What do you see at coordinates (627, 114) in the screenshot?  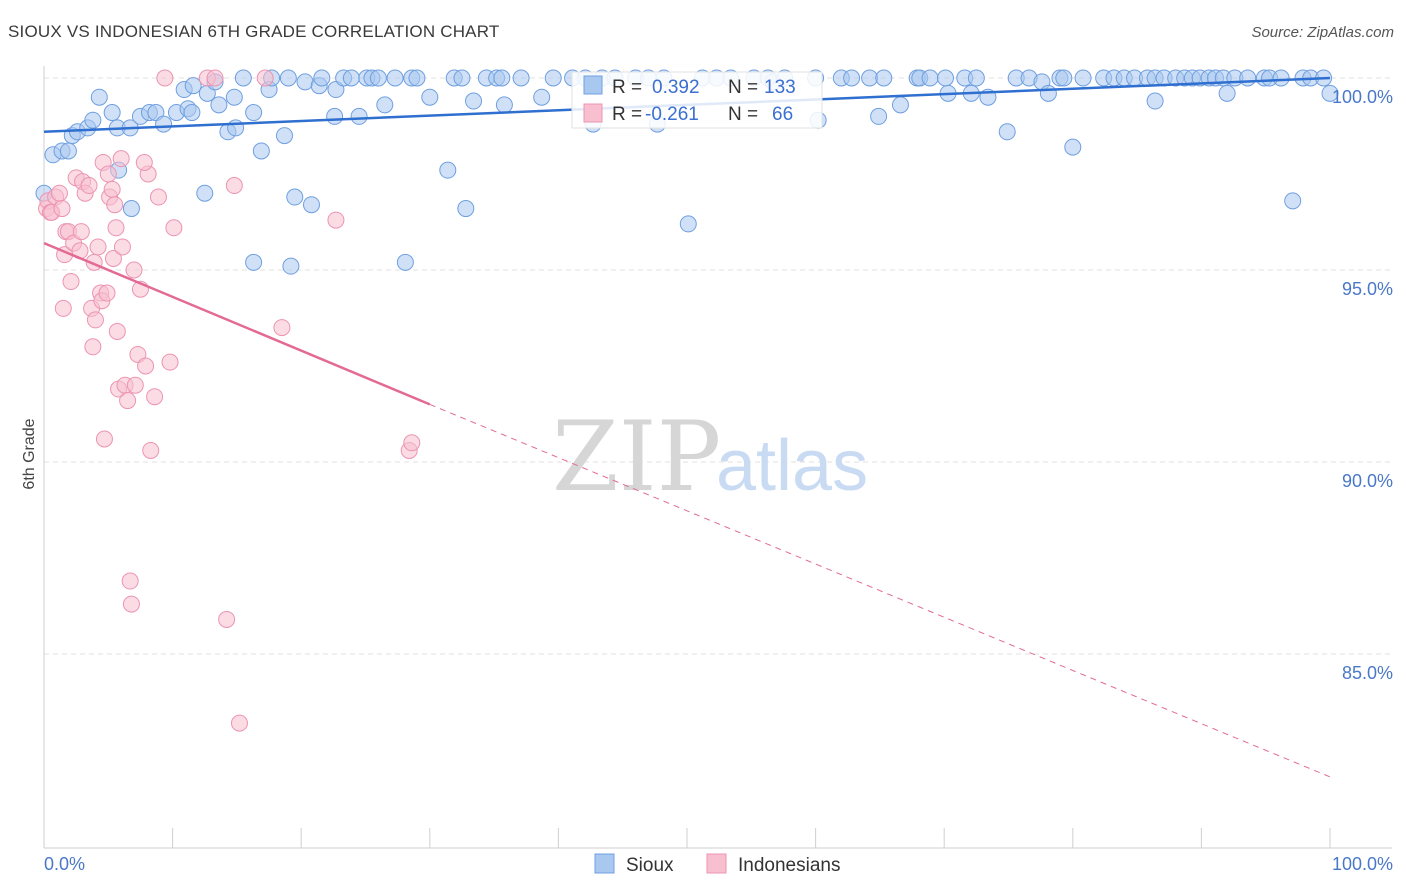 I see `indonesians-r-label: R =` at bounding box center [627, 114].